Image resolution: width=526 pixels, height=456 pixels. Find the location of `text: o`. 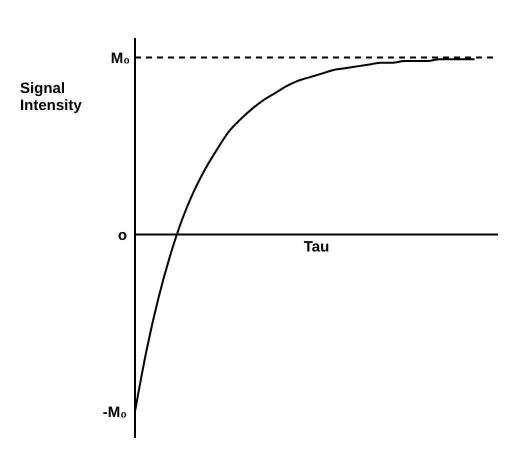

text: o is located at coordinates (122, 235).